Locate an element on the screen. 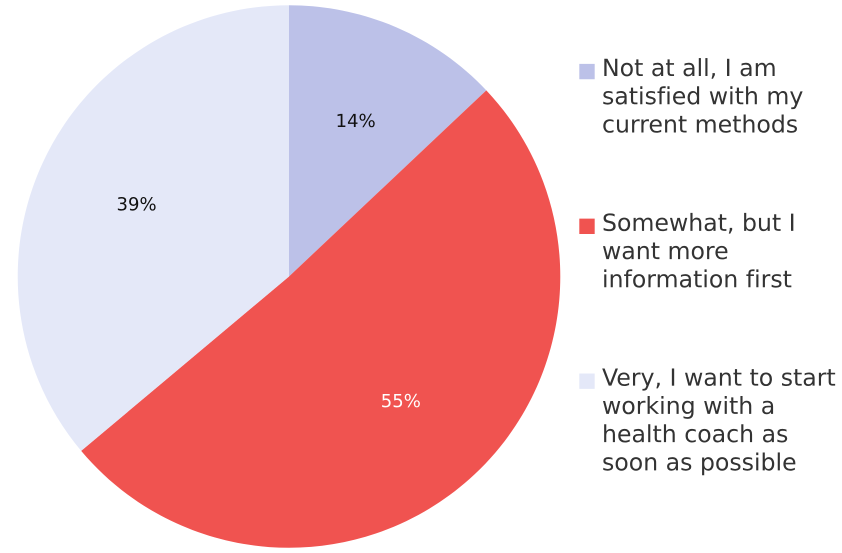  data-label: 55% is located at coordinates (401, 401).